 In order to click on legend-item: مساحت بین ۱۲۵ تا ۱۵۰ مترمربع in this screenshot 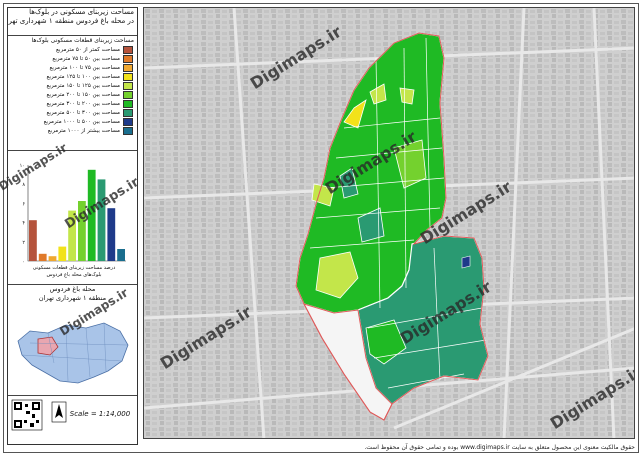, I will do `click(72, 85)`.